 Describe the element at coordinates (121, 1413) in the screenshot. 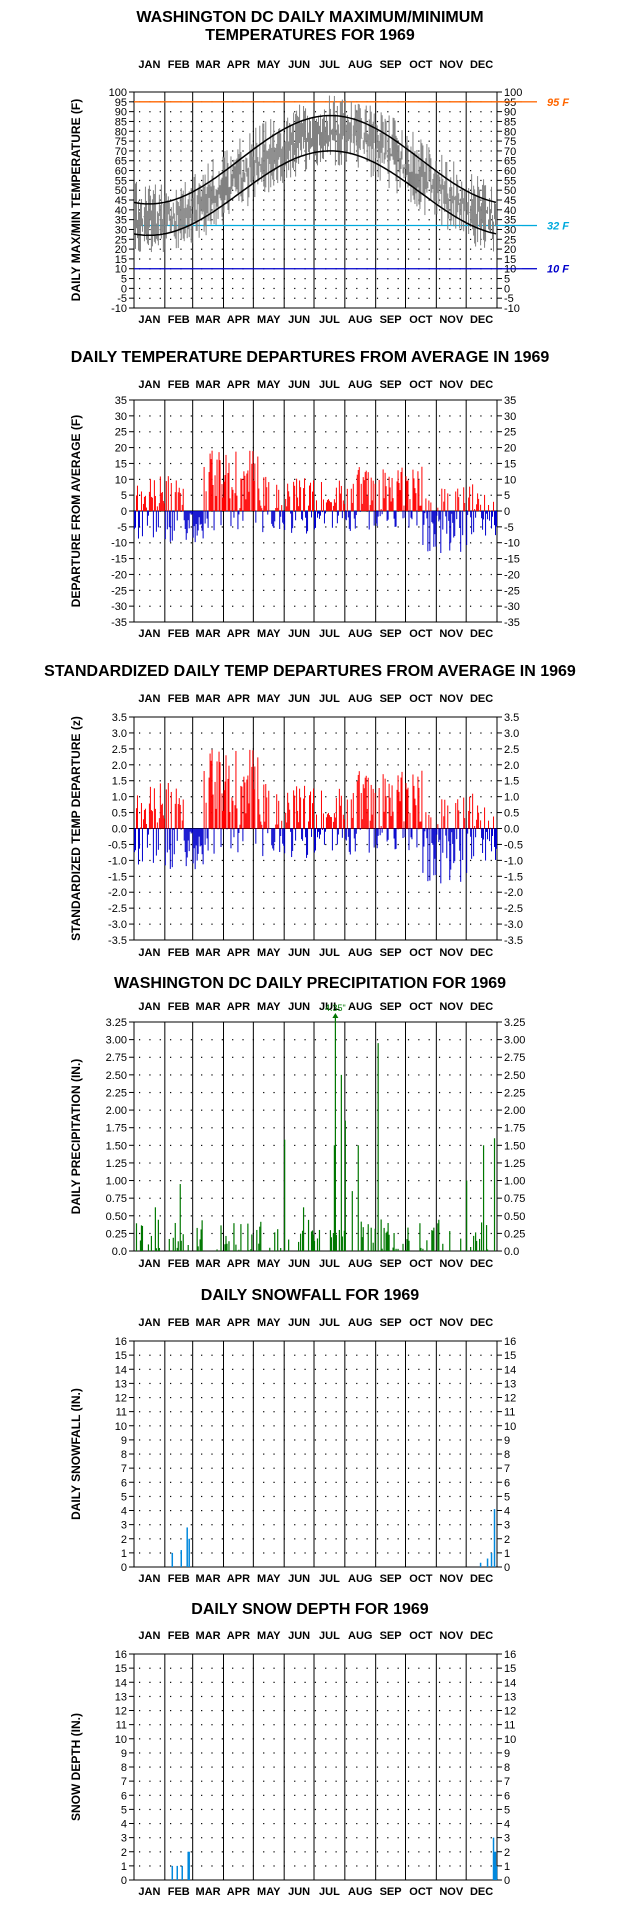

I see `y-tick-label-left: 11` at that location.